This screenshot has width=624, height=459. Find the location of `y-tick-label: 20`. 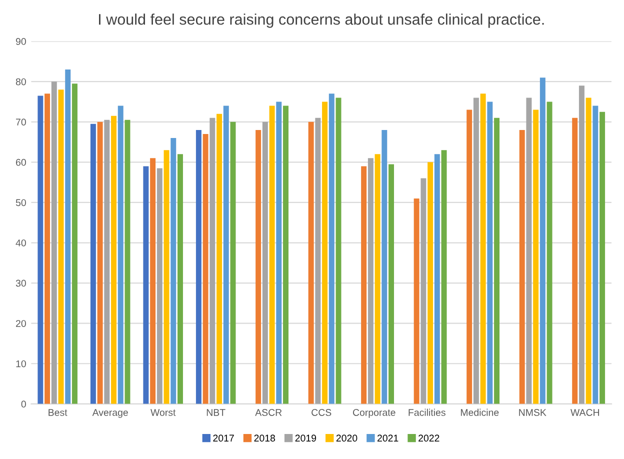

y-tick-label: 20 is located at coordinates (21, 323).